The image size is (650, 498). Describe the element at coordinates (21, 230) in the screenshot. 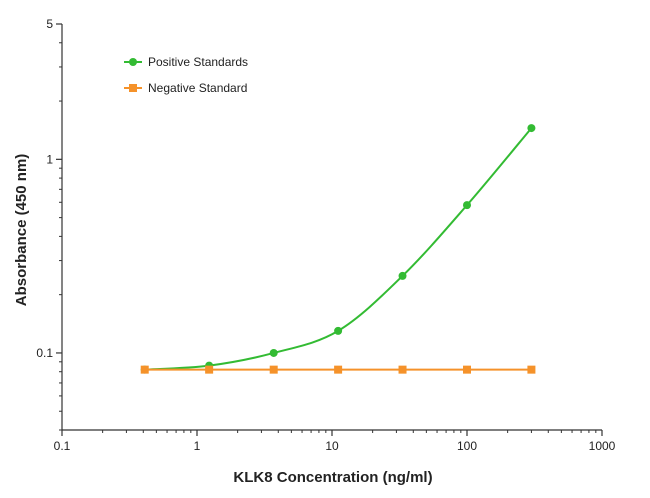

I see `y-axis-title: Absorbance (450 nm)` at that location.